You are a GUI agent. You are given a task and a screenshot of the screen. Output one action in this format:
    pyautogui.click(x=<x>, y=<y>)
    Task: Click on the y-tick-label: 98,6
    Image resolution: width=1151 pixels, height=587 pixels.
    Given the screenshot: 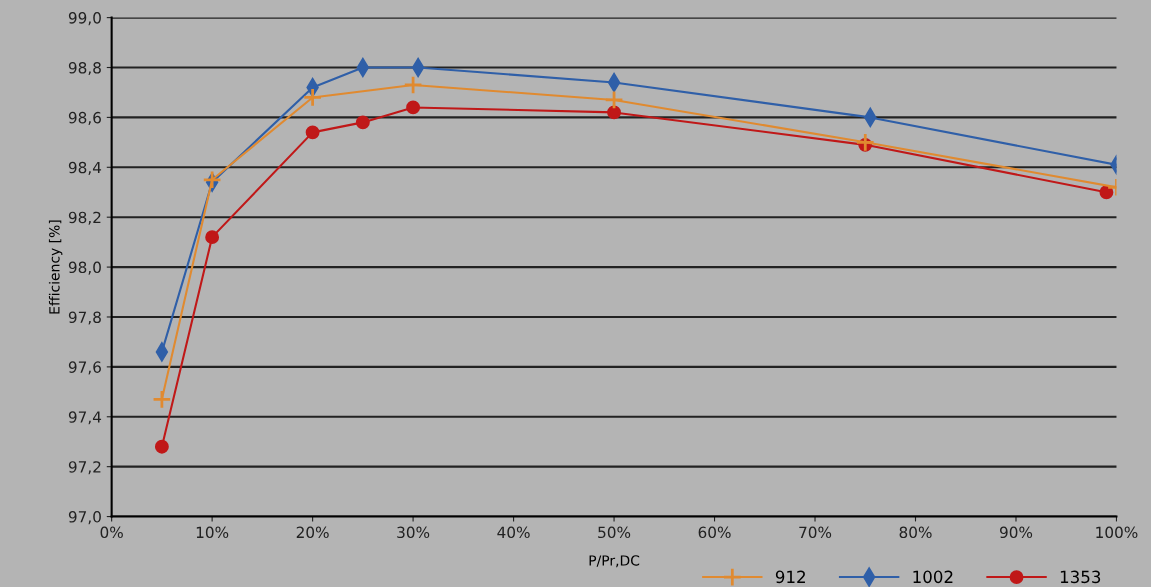 What is the action you would take?
    pyautogui.click(x=84, y=118)
    